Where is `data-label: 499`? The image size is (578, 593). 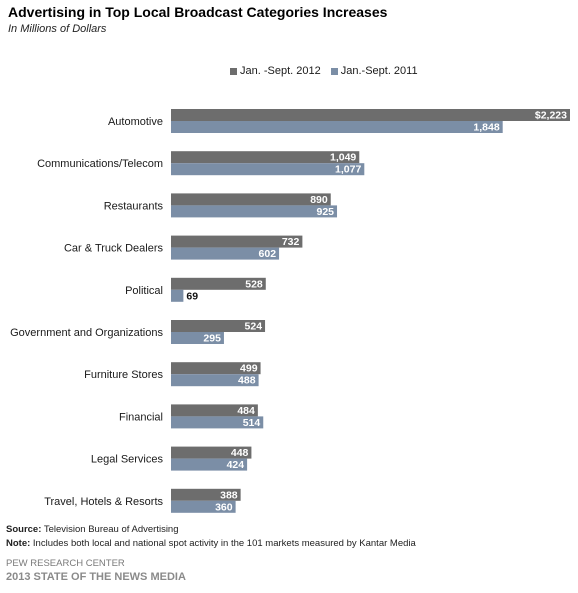
data-label: 499 is located at coordinates (249, 369).